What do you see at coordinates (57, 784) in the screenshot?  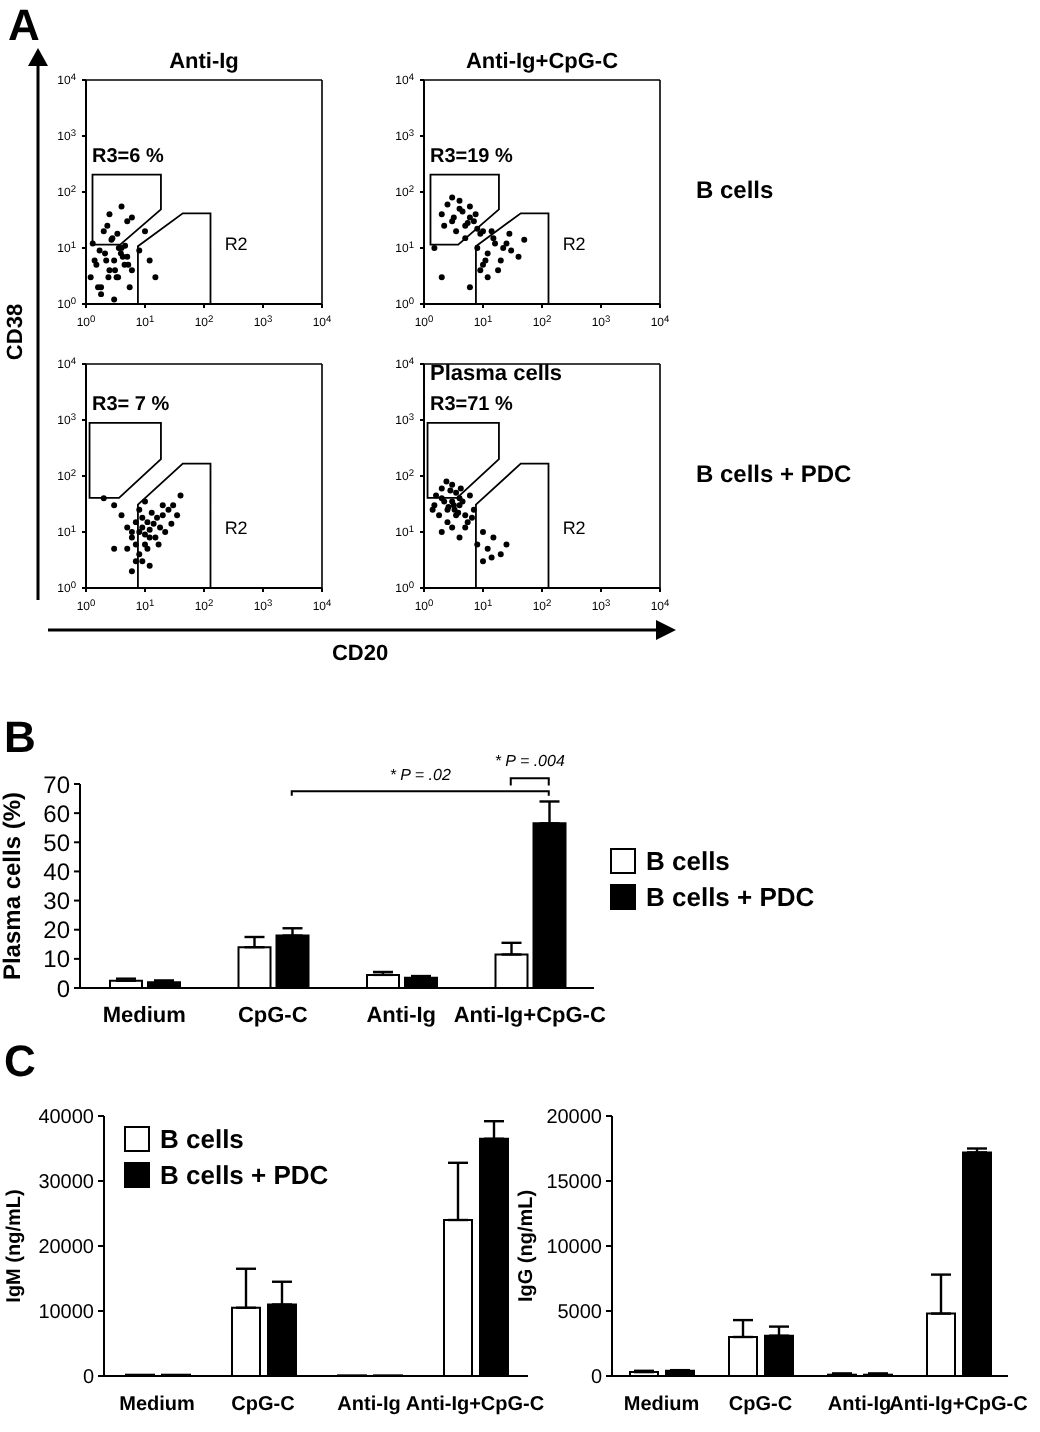 I see `y-tick-label: 70` at bounding box center [57, 784].